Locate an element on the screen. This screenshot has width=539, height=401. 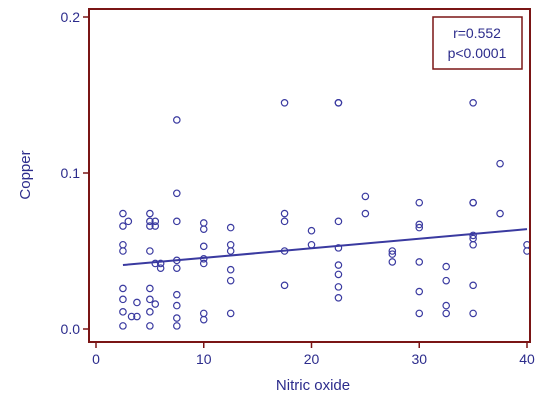
x-tick-label: 0 is located at coordinates (96, 359).